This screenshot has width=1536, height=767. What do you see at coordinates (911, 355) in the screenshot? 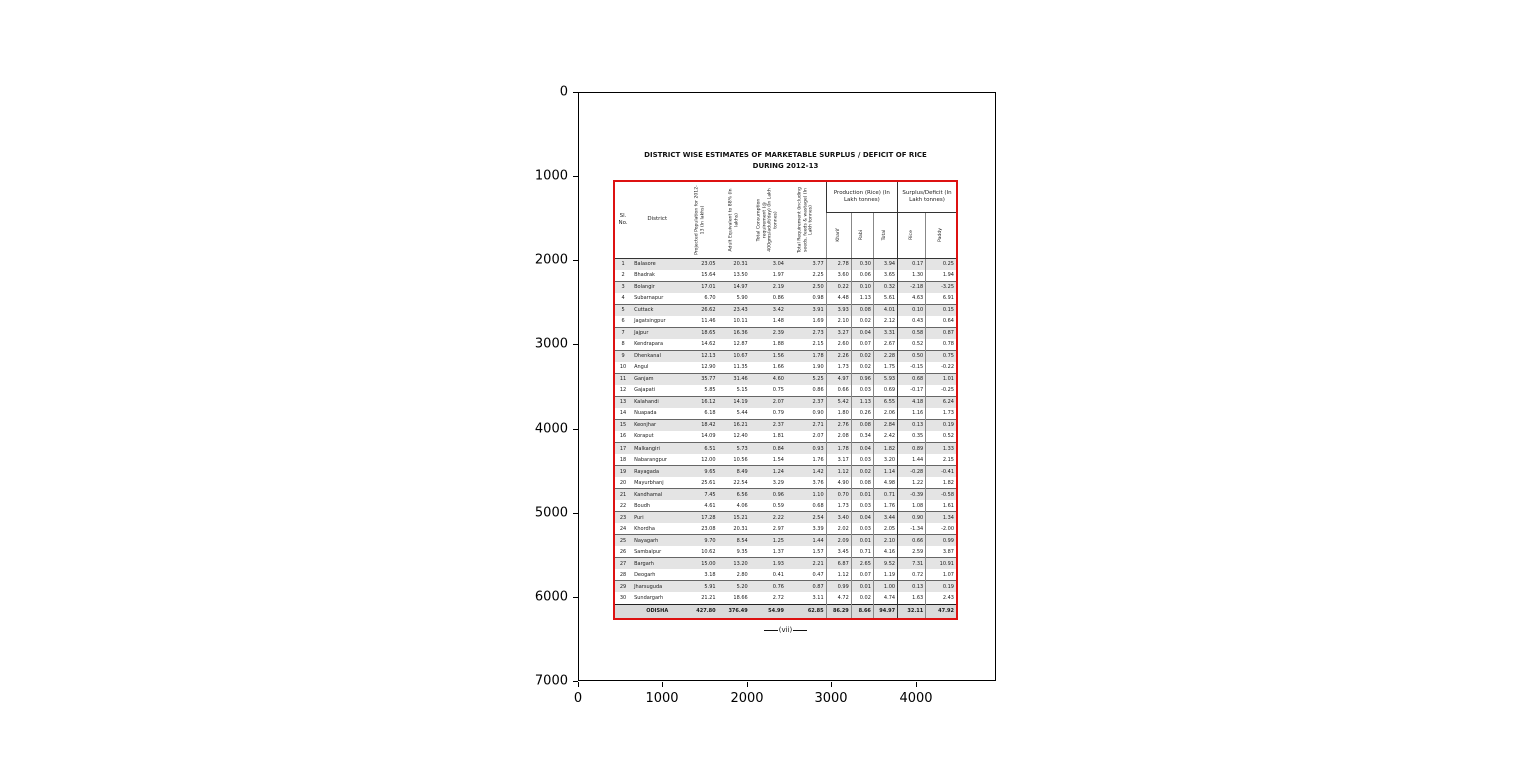
I see `table-cell: 0.50` at bounding box center [911, 355].